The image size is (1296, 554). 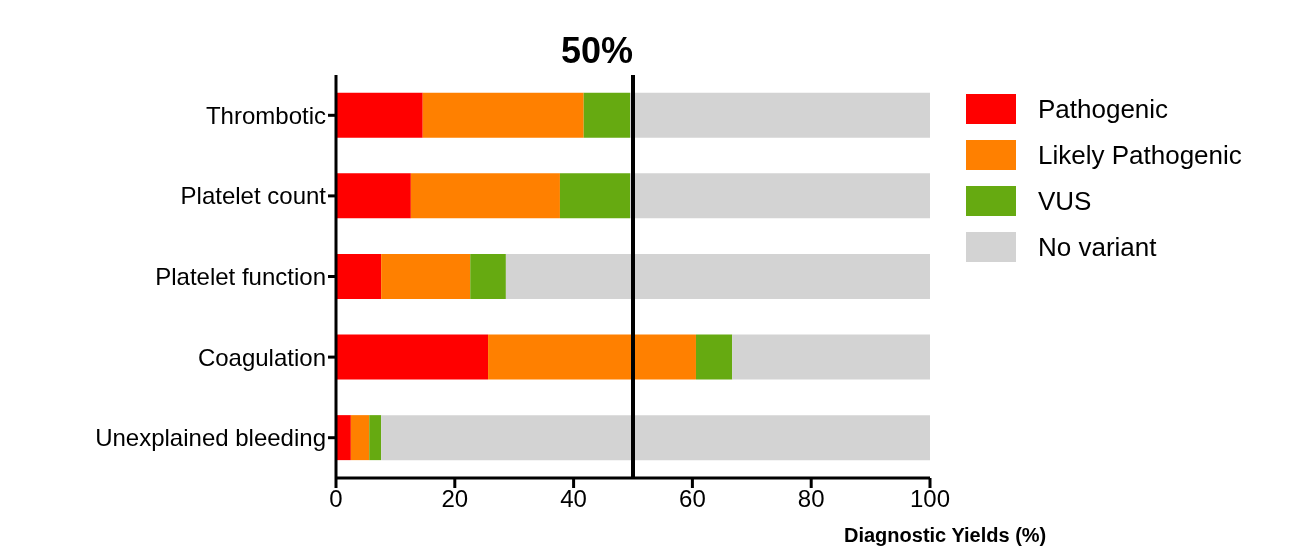 What do you see at coordinates (240, 277) in the screenshot?
I see `y-tick-label: Platelet function` at bounding box center [240, 277].